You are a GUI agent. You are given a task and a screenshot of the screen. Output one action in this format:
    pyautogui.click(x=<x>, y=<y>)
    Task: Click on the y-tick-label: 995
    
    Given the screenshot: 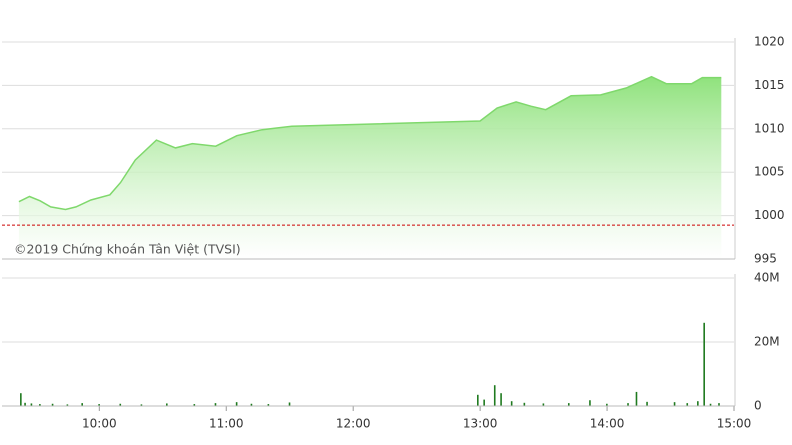 What is the action you would take?
    pyautogui.click(x=765, y=259)
    